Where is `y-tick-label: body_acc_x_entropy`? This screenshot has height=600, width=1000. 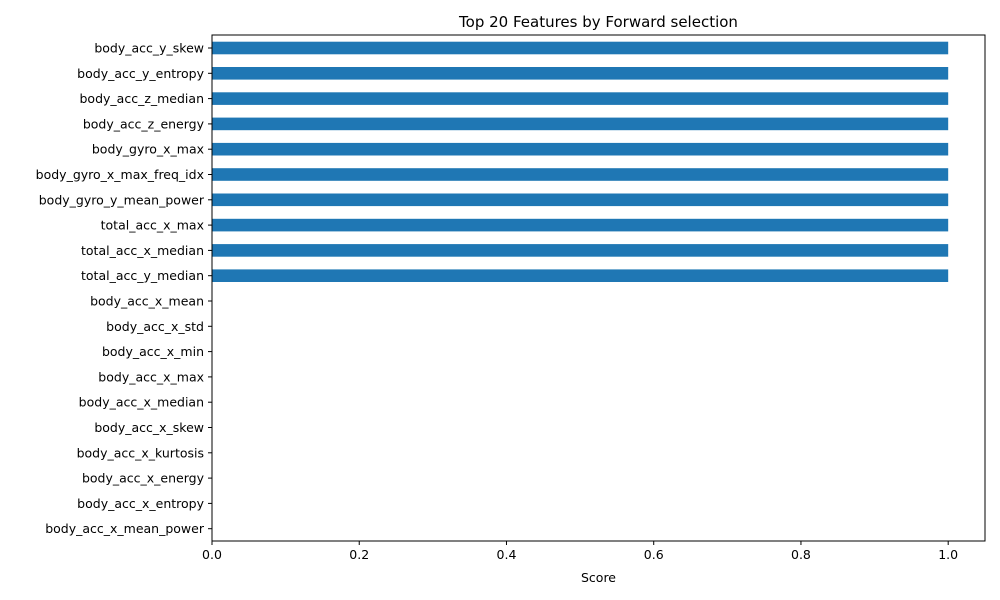
y-tick-label: body_acc_x_entropy is located at coordinates (140, 503).